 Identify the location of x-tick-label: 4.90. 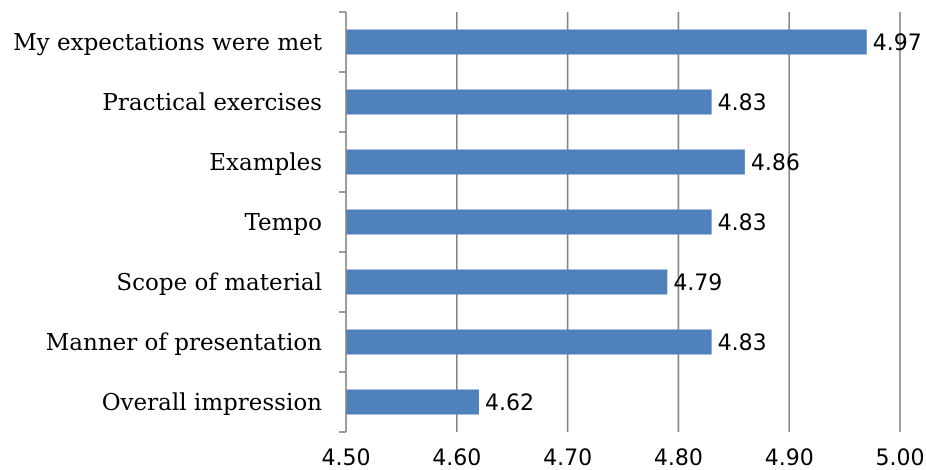
(789, 458).